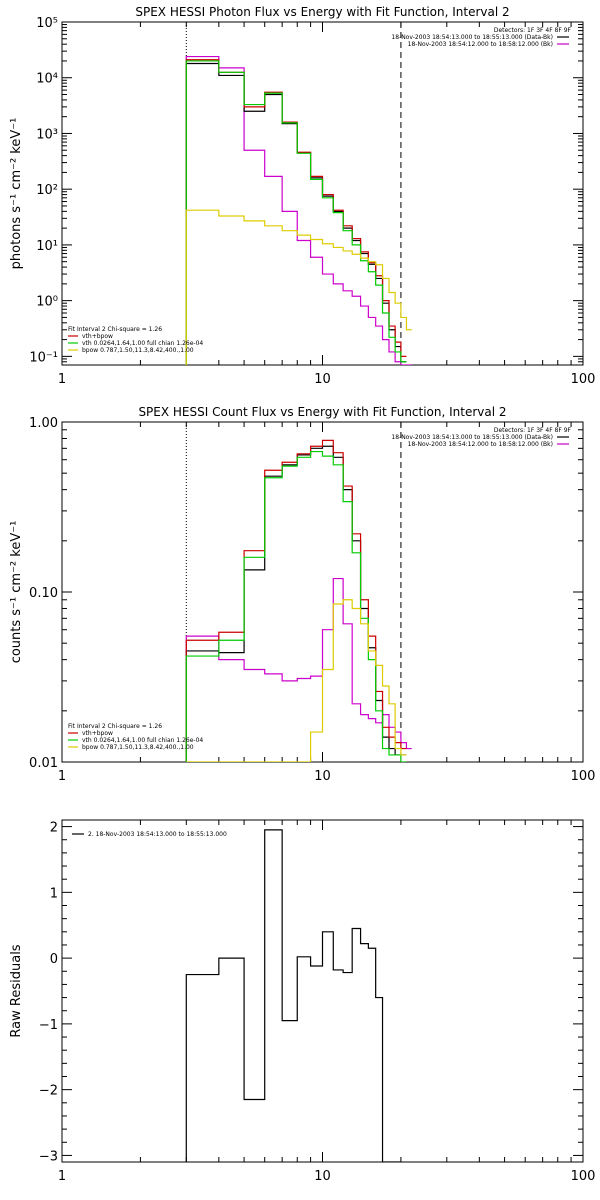 This screenshot has height=1200, width=600. I want to click on y-tick-label: 10⁰, so click(47, 302).